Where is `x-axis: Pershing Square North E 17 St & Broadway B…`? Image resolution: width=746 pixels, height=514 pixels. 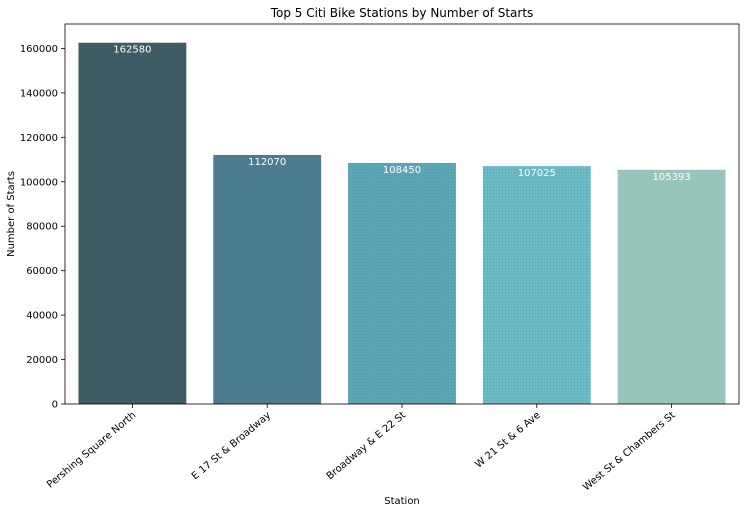
x-axis: Pershing Square North E 17 St & Broadway B… is located at coordinates (361, 448).